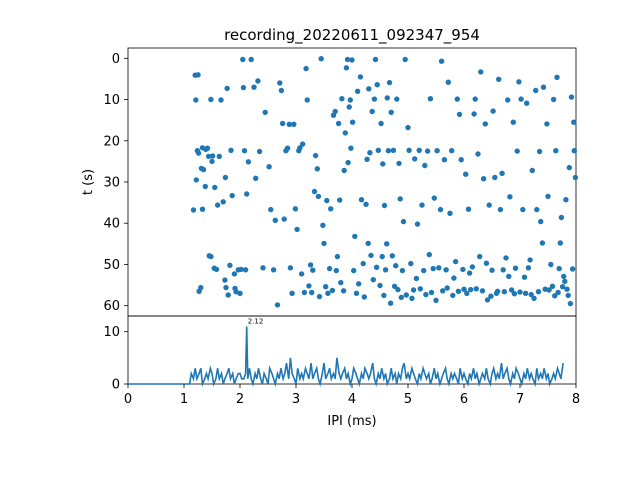  What do you see at coordinates (256, 321) in the screenshot?
I see `peak-annotation: 2.12` at bounding box center [256, 321].